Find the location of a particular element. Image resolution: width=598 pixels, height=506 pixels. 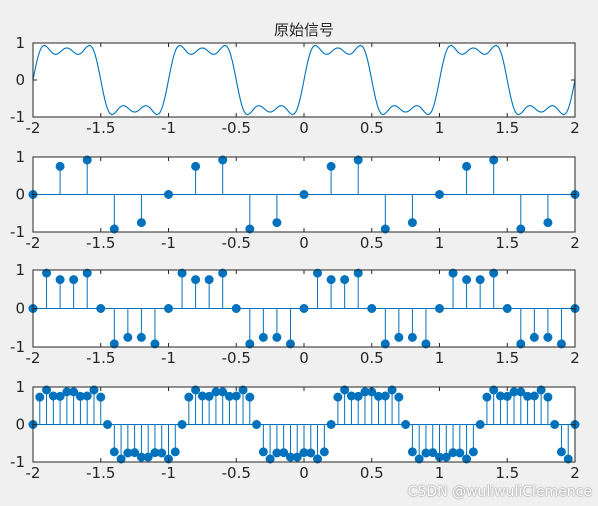

chart-title: 原始信号 is located at coordinates (304, 30).